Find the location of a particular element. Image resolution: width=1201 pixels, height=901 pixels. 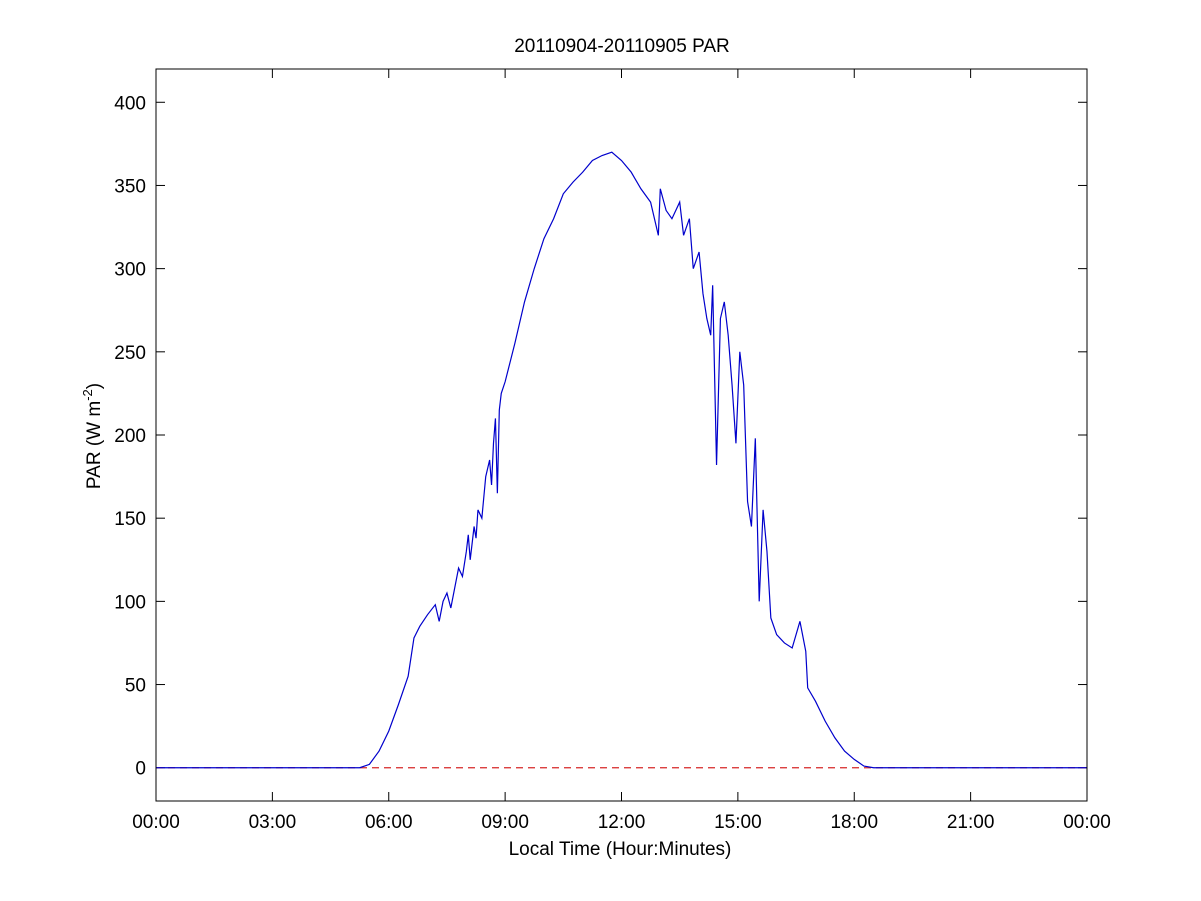

y-tick-label: 300 is located at coordinates (130, 270).